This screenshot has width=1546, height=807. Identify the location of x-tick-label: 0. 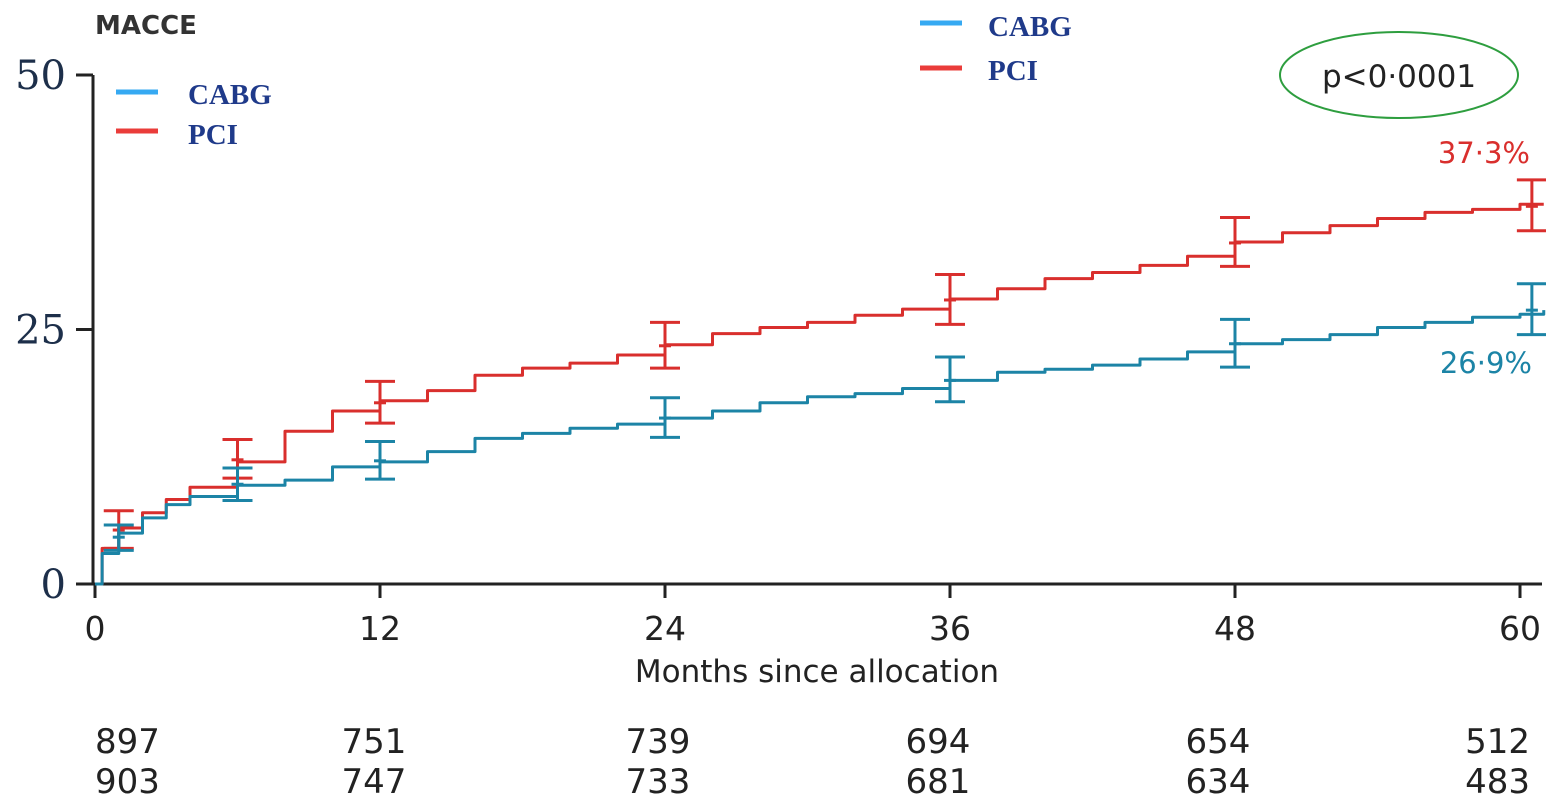
(95, 628).